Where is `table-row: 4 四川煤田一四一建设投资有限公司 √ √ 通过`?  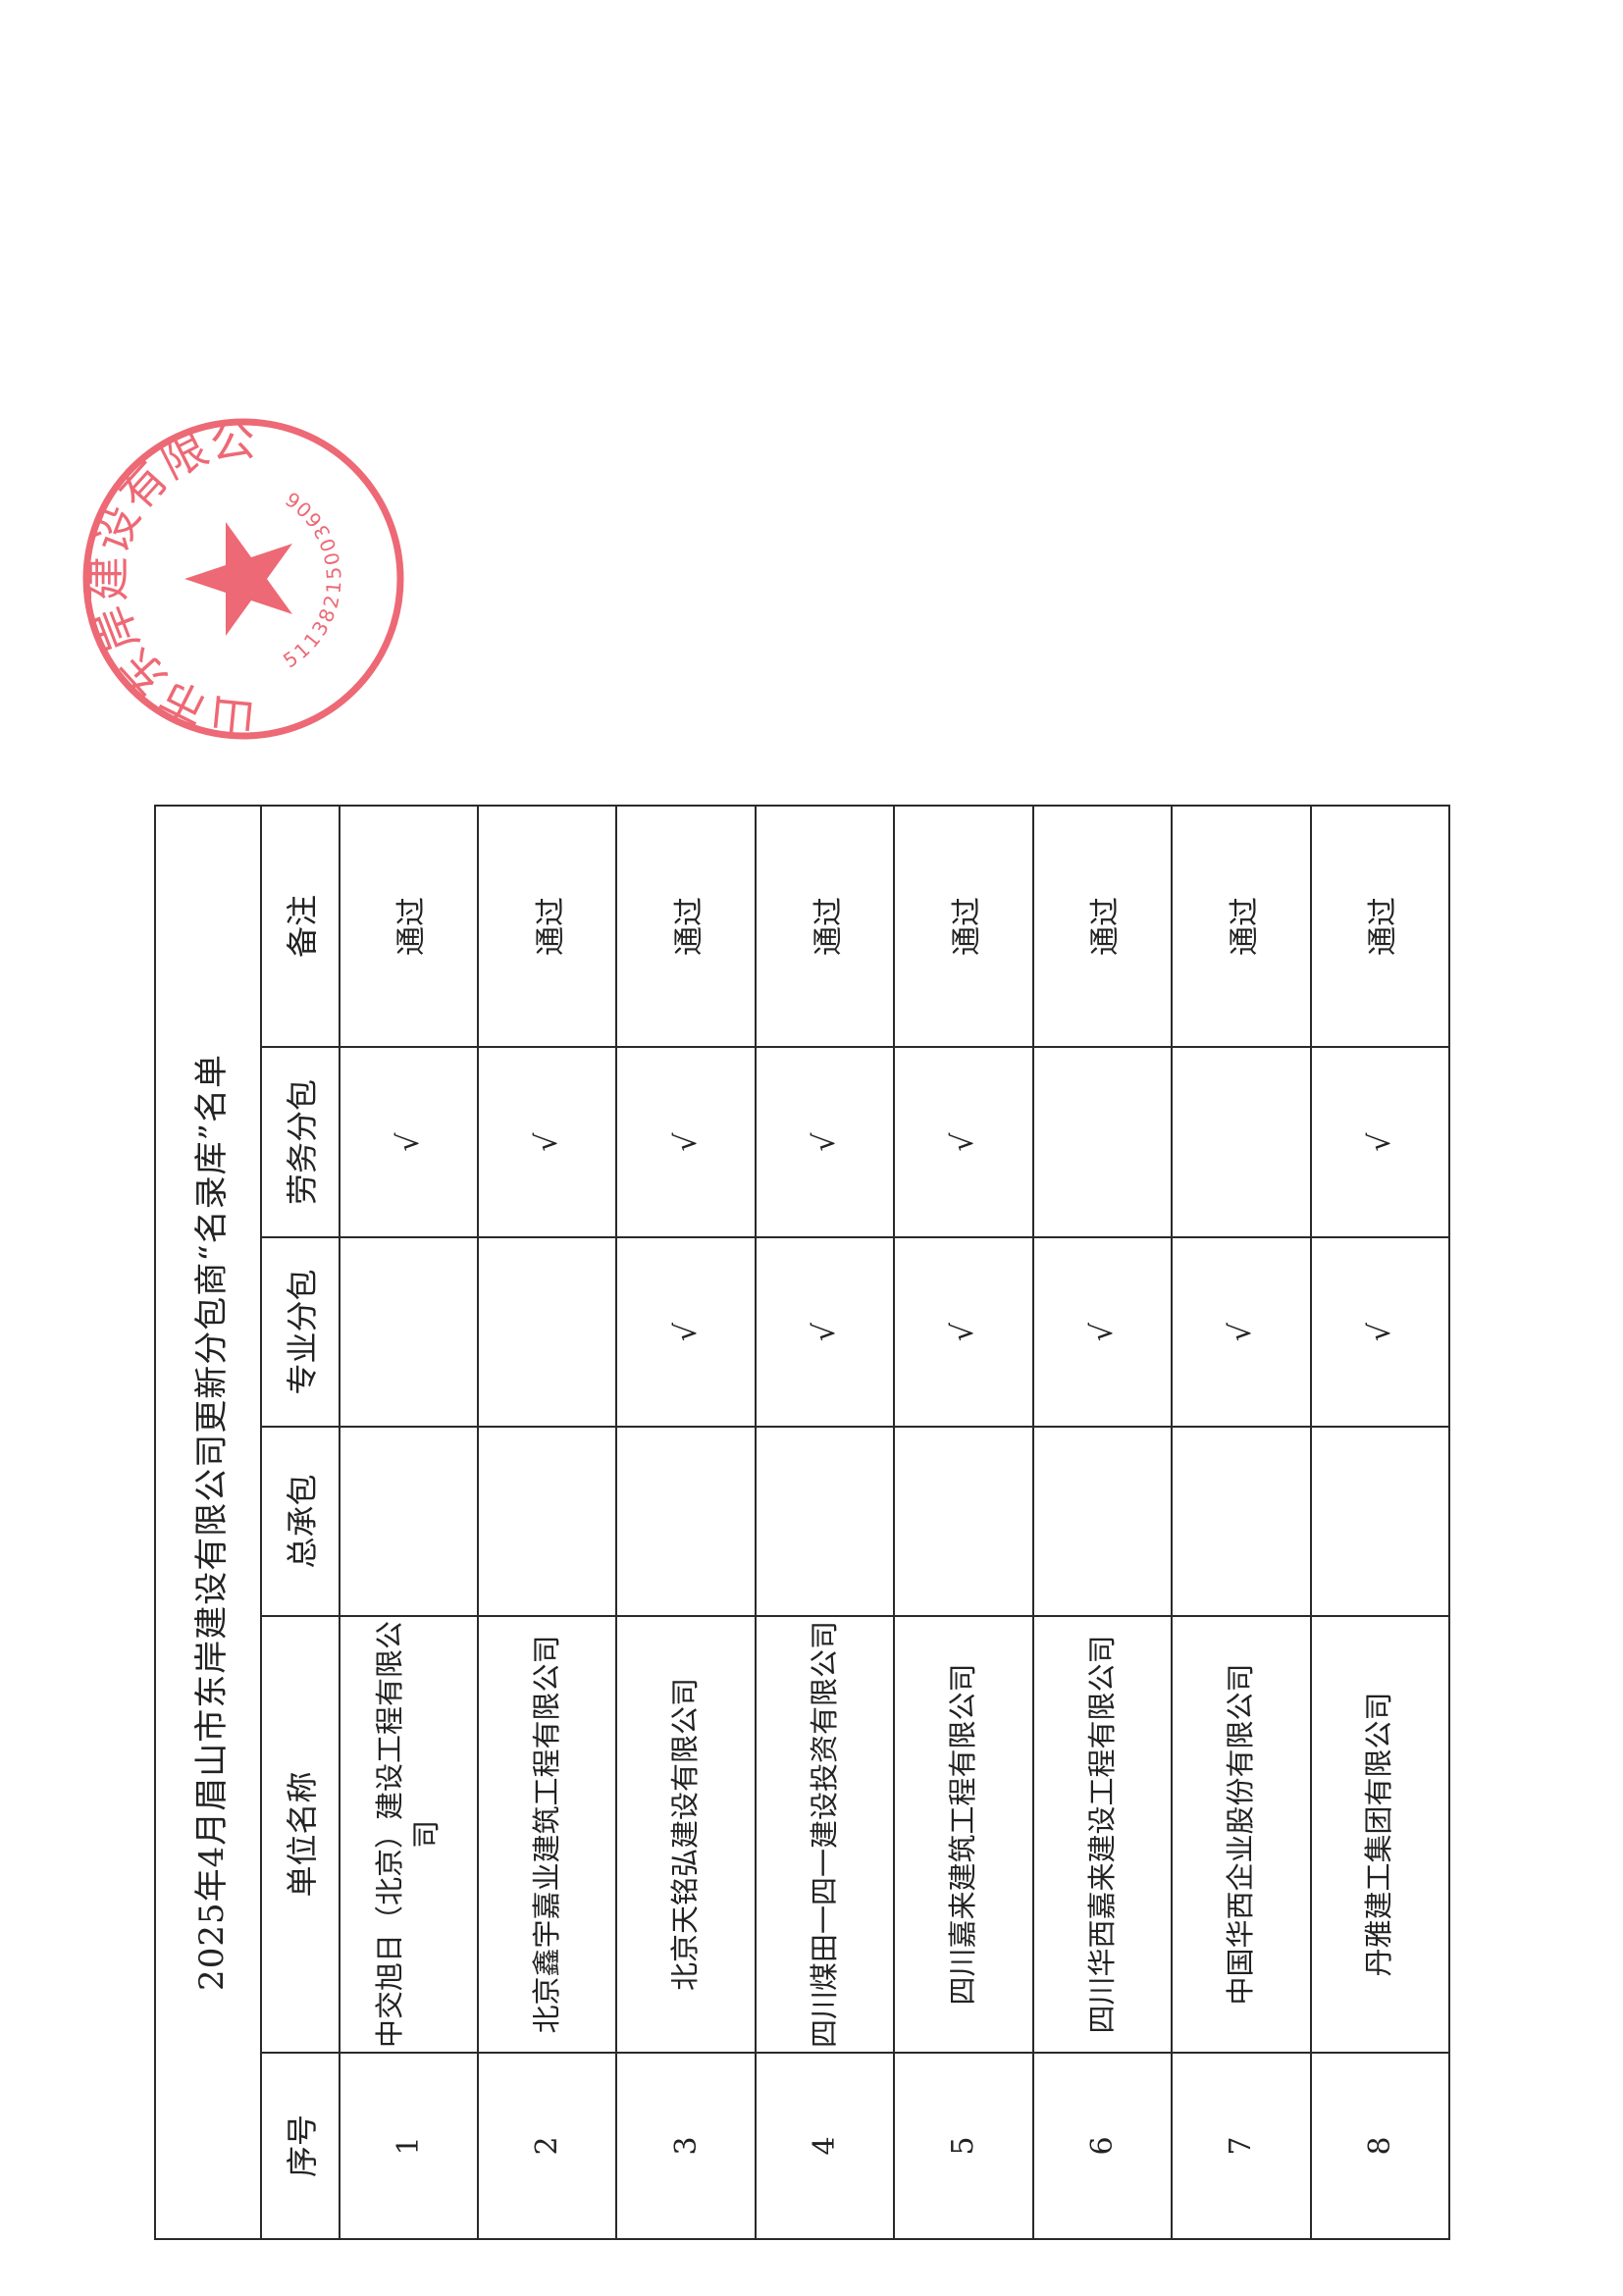
table-row: 4 四川煤田一四一建设投资有限公司 √ √ 通过 is located at coordinates (825, 1522).